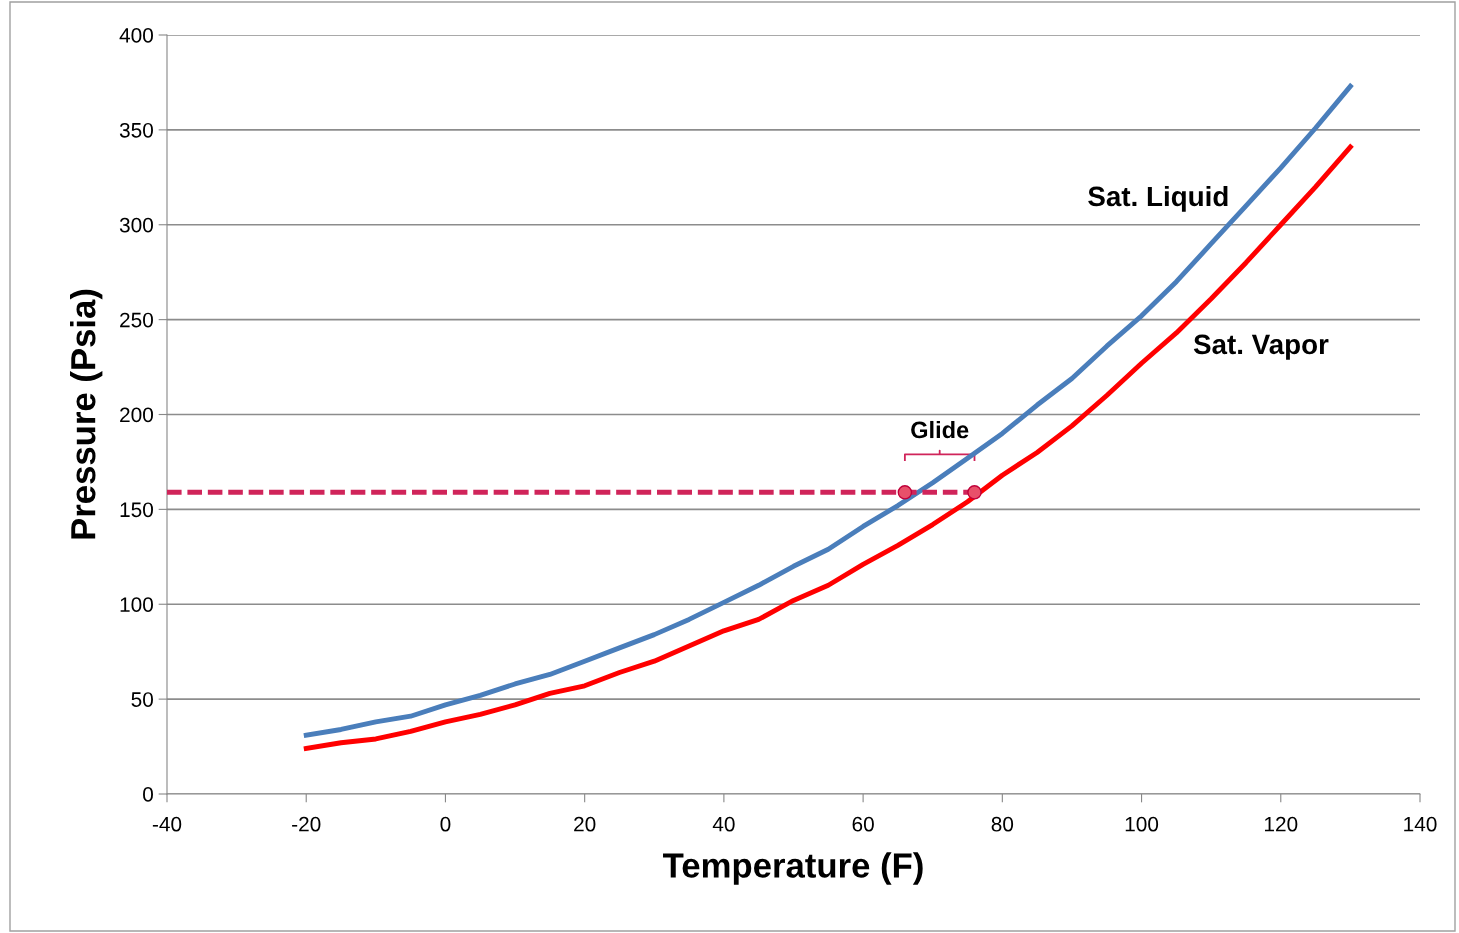 The height and width of the screenshot is (933, 1459). Describe the element at coordinates (1261, 347) in the screenshot. I see `series-label: Sat. Vapor` at that location.